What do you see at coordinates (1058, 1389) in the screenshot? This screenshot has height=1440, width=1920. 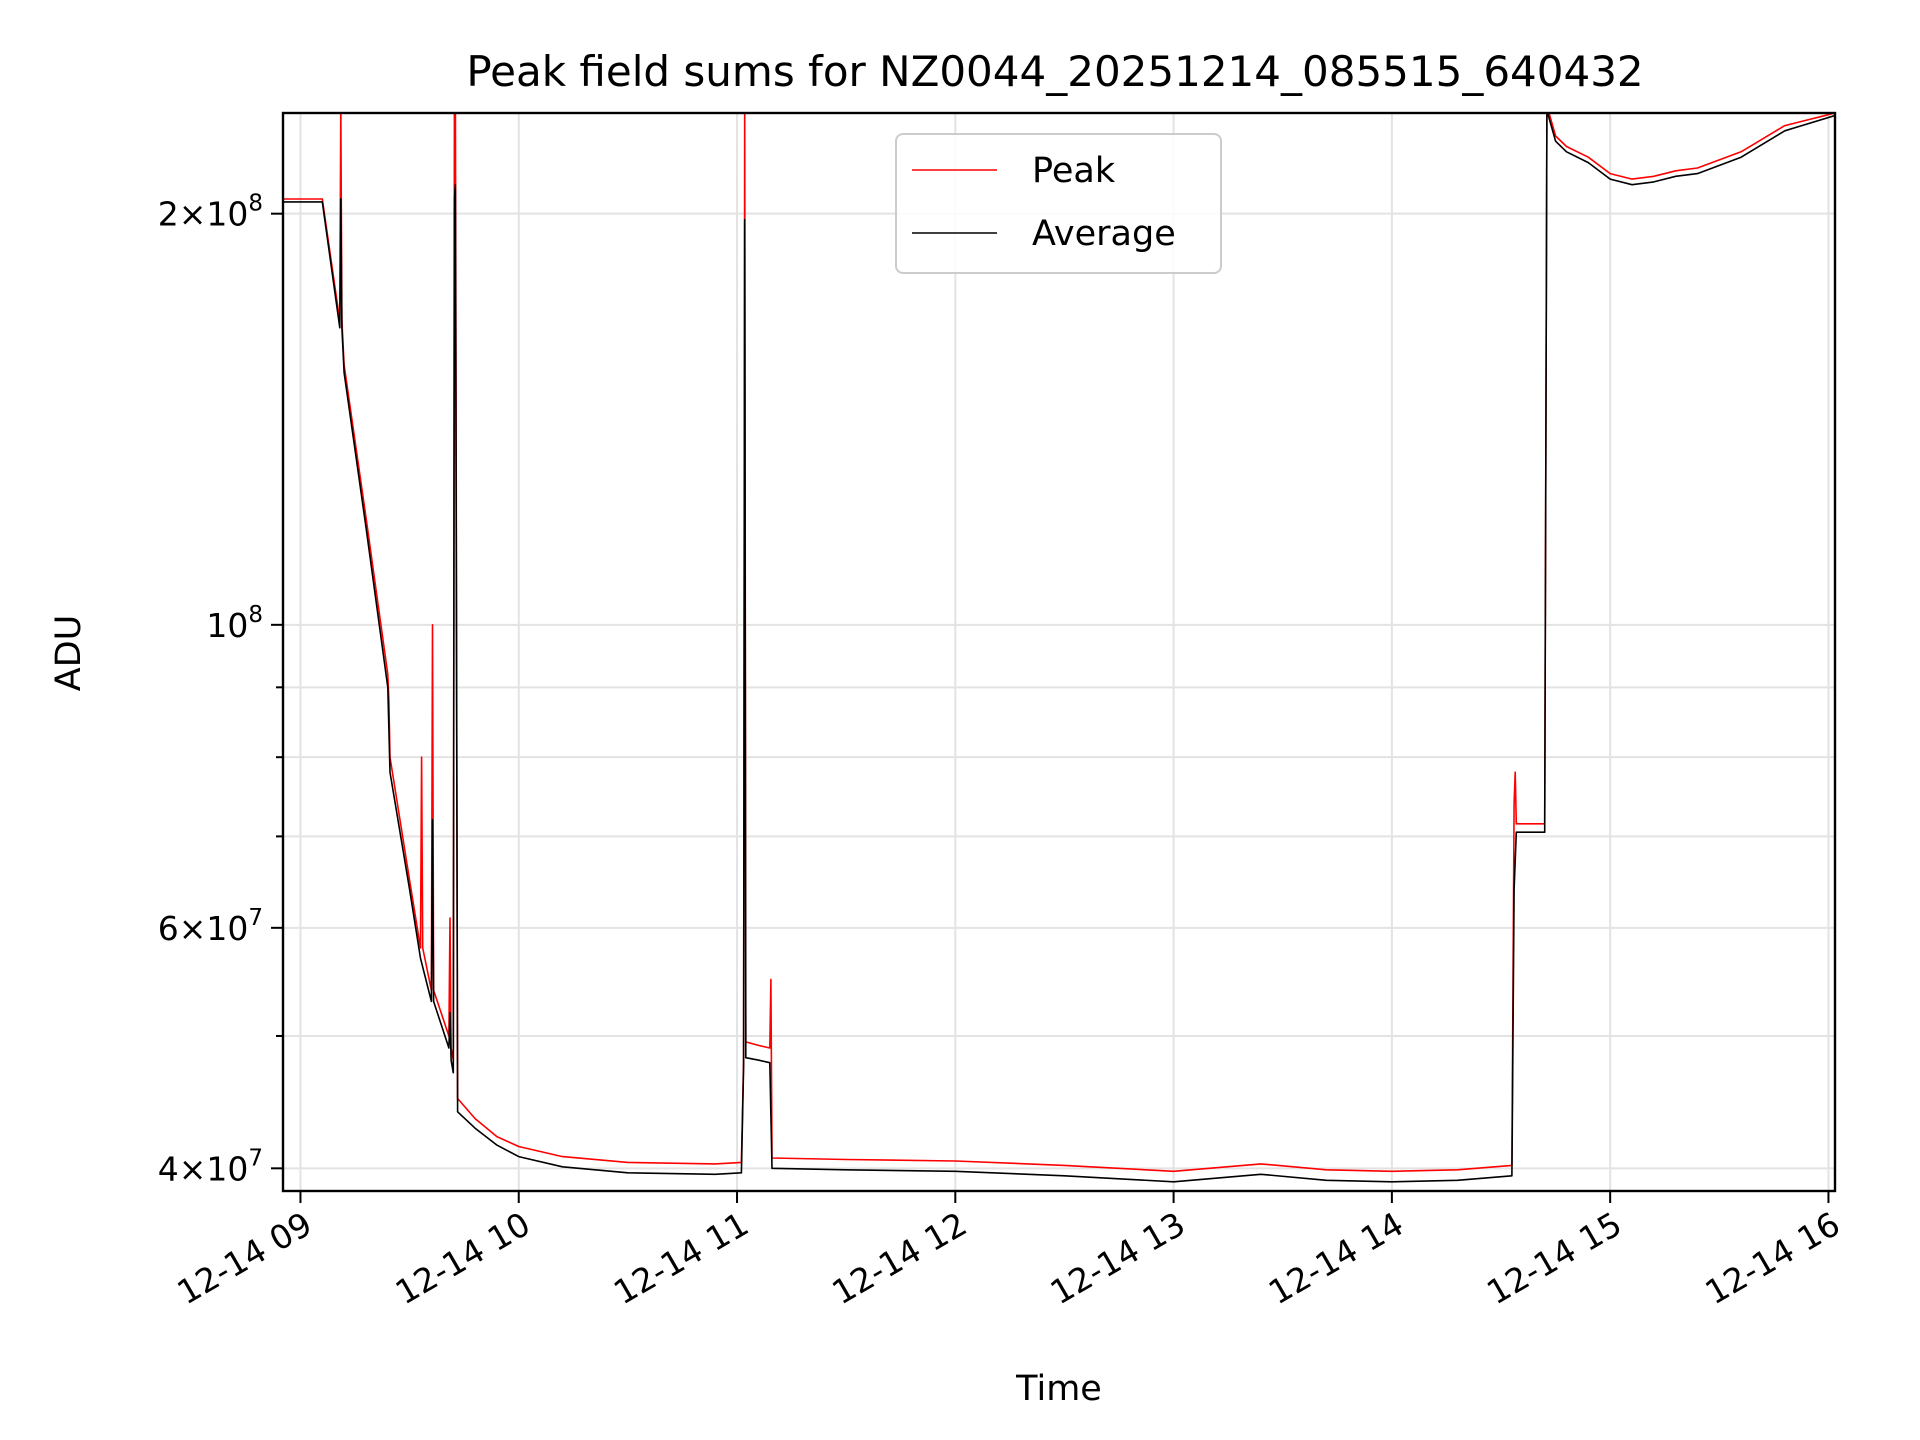 I see `x-axis-label: Time` at bounding box center [1058, 1389].